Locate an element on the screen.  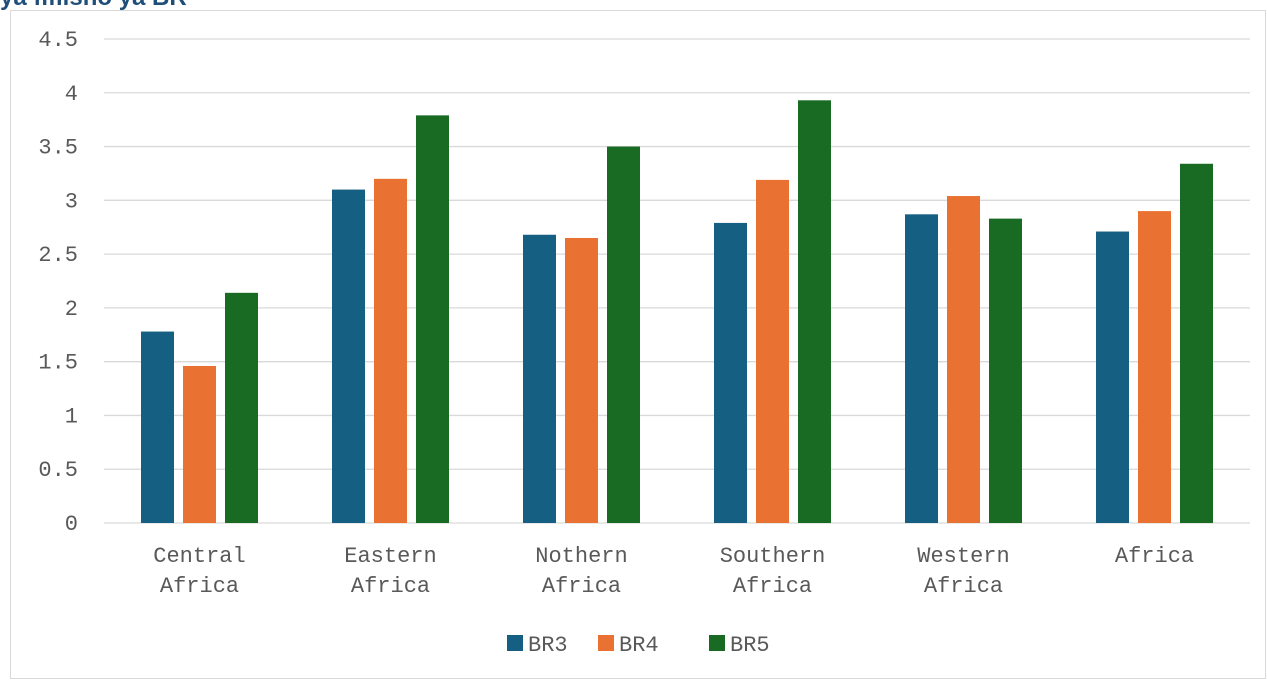
y-tick-label: 0.5 is located at coordinates (58, 470).